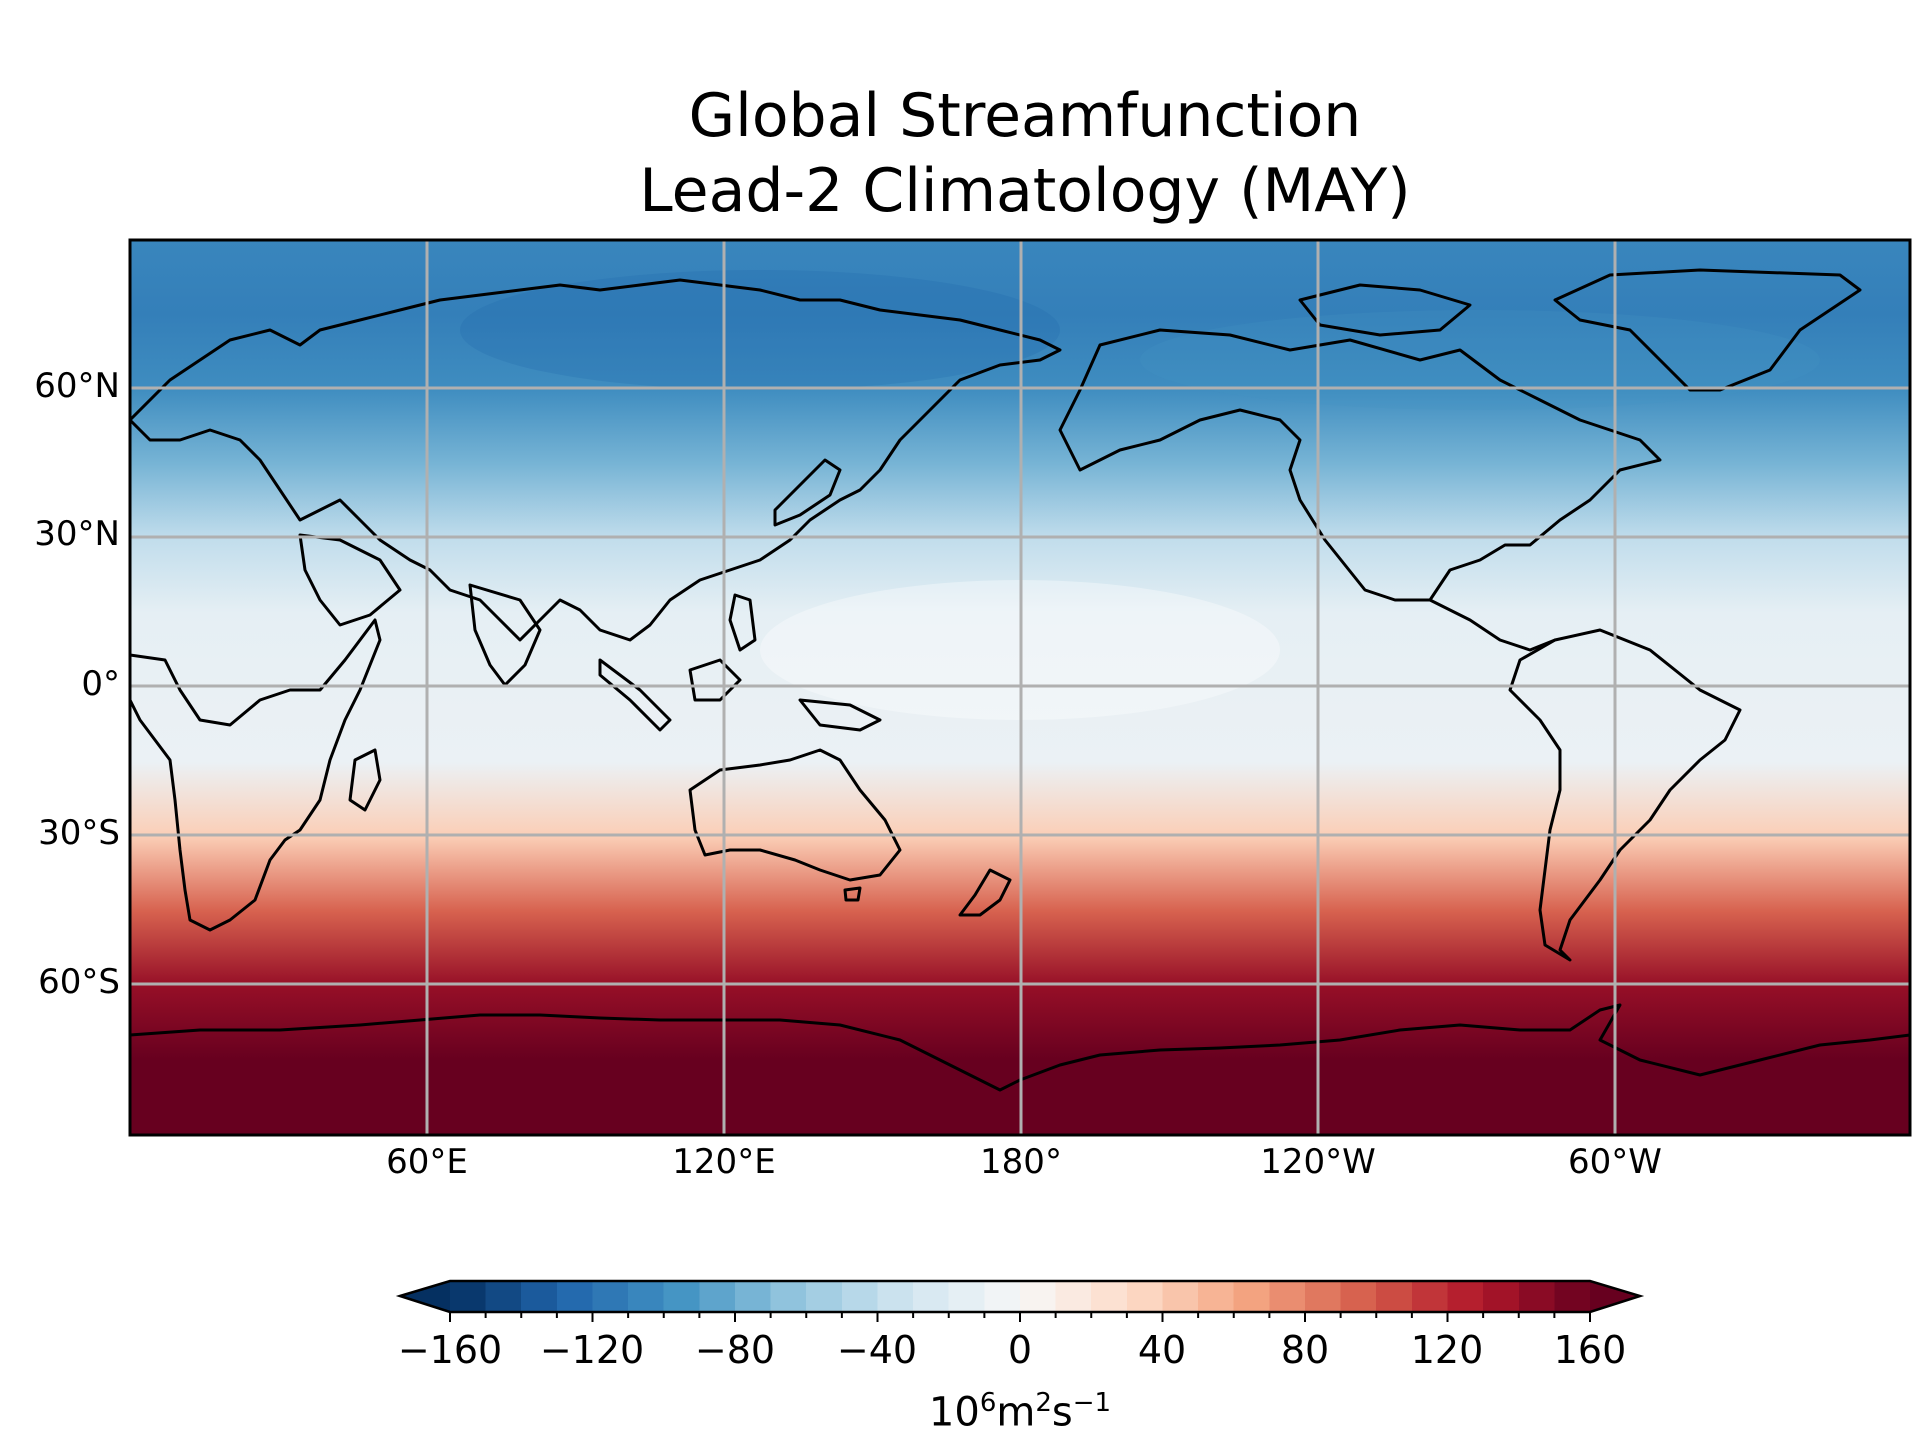  What do you see at coordinates (1020, 1350) in the screenshot?
I see `colorbar-tick-label: 0` at bounding box center [1020, 1350].